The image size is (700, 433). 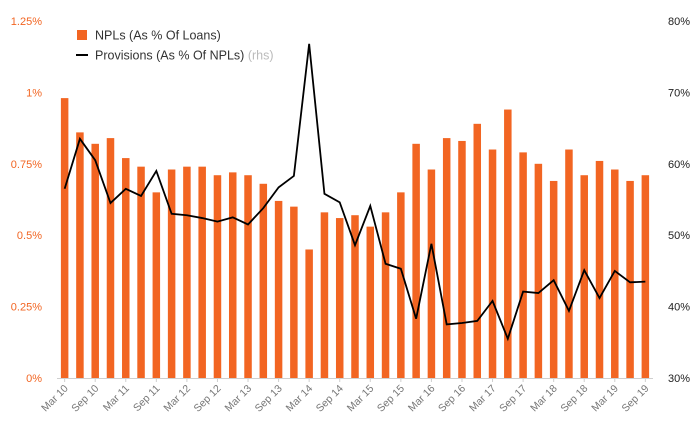 I want to click on y-left-tick-label: 0.25%, so click(x=26, y=308).